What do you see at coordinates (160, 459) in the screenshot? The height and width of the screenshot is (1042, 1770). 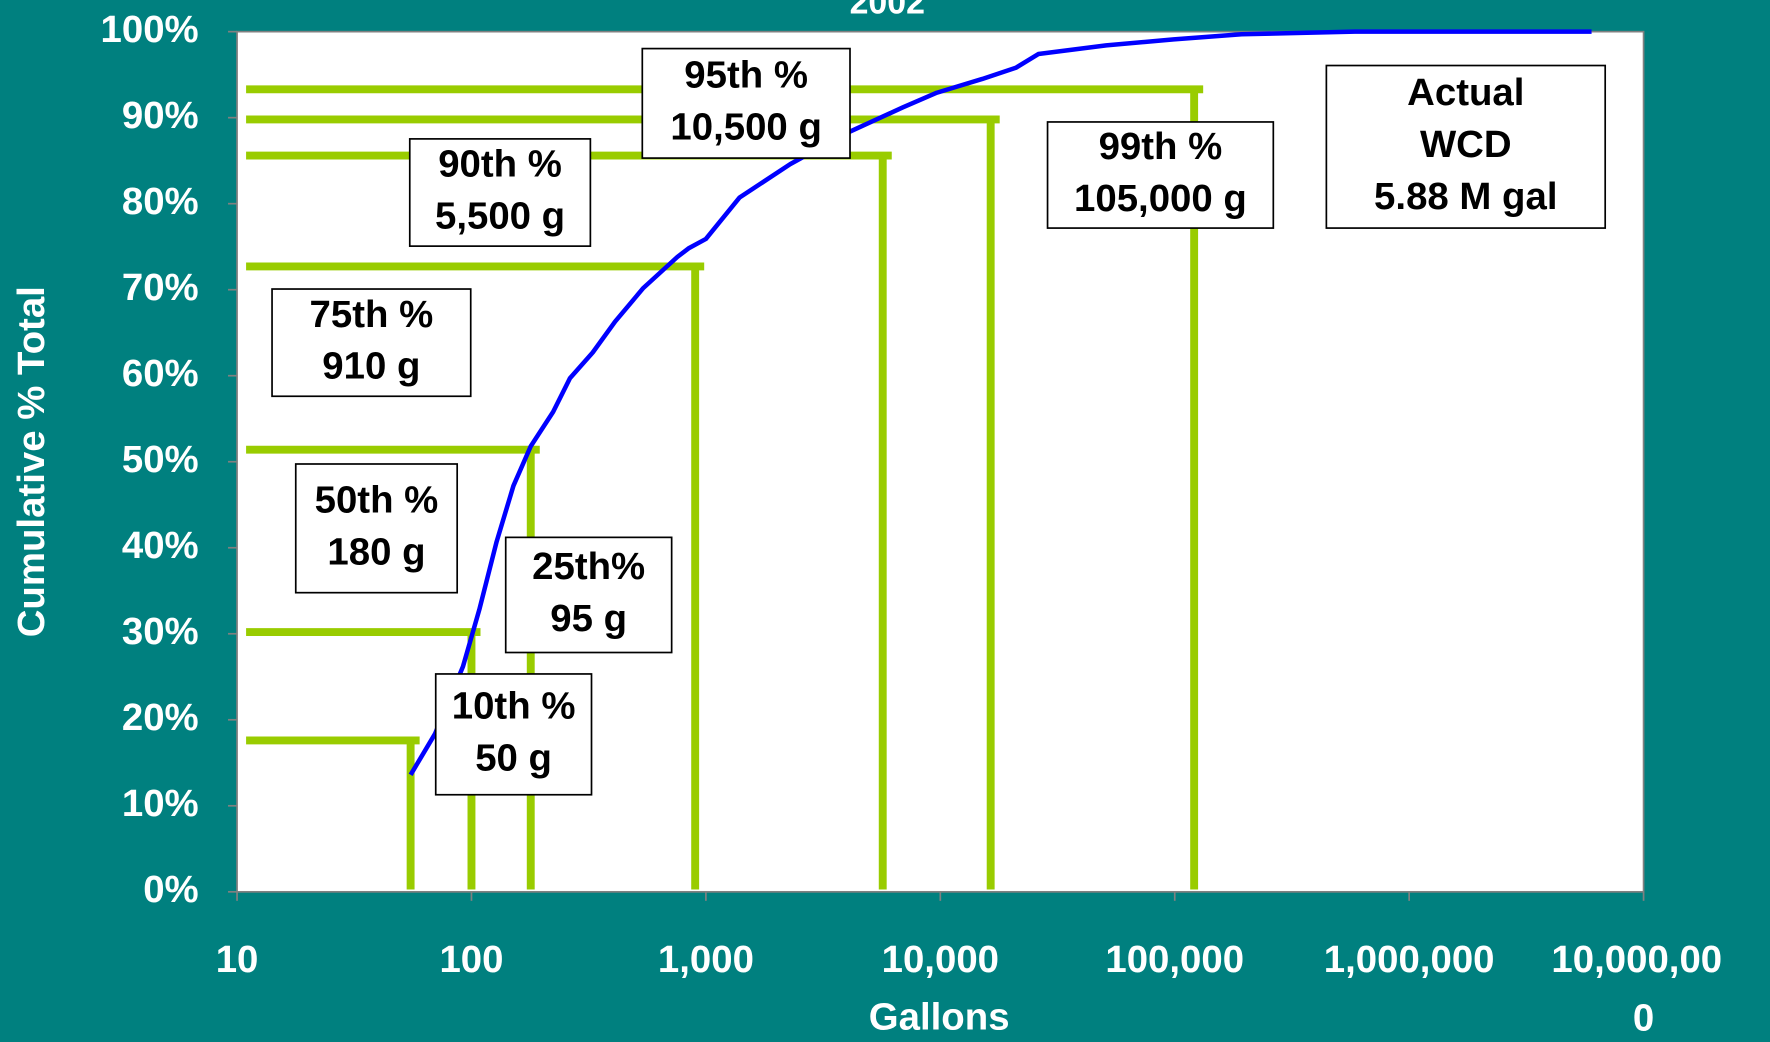 I see `y-tick-label: 50%` at bounding box center [160, 459].